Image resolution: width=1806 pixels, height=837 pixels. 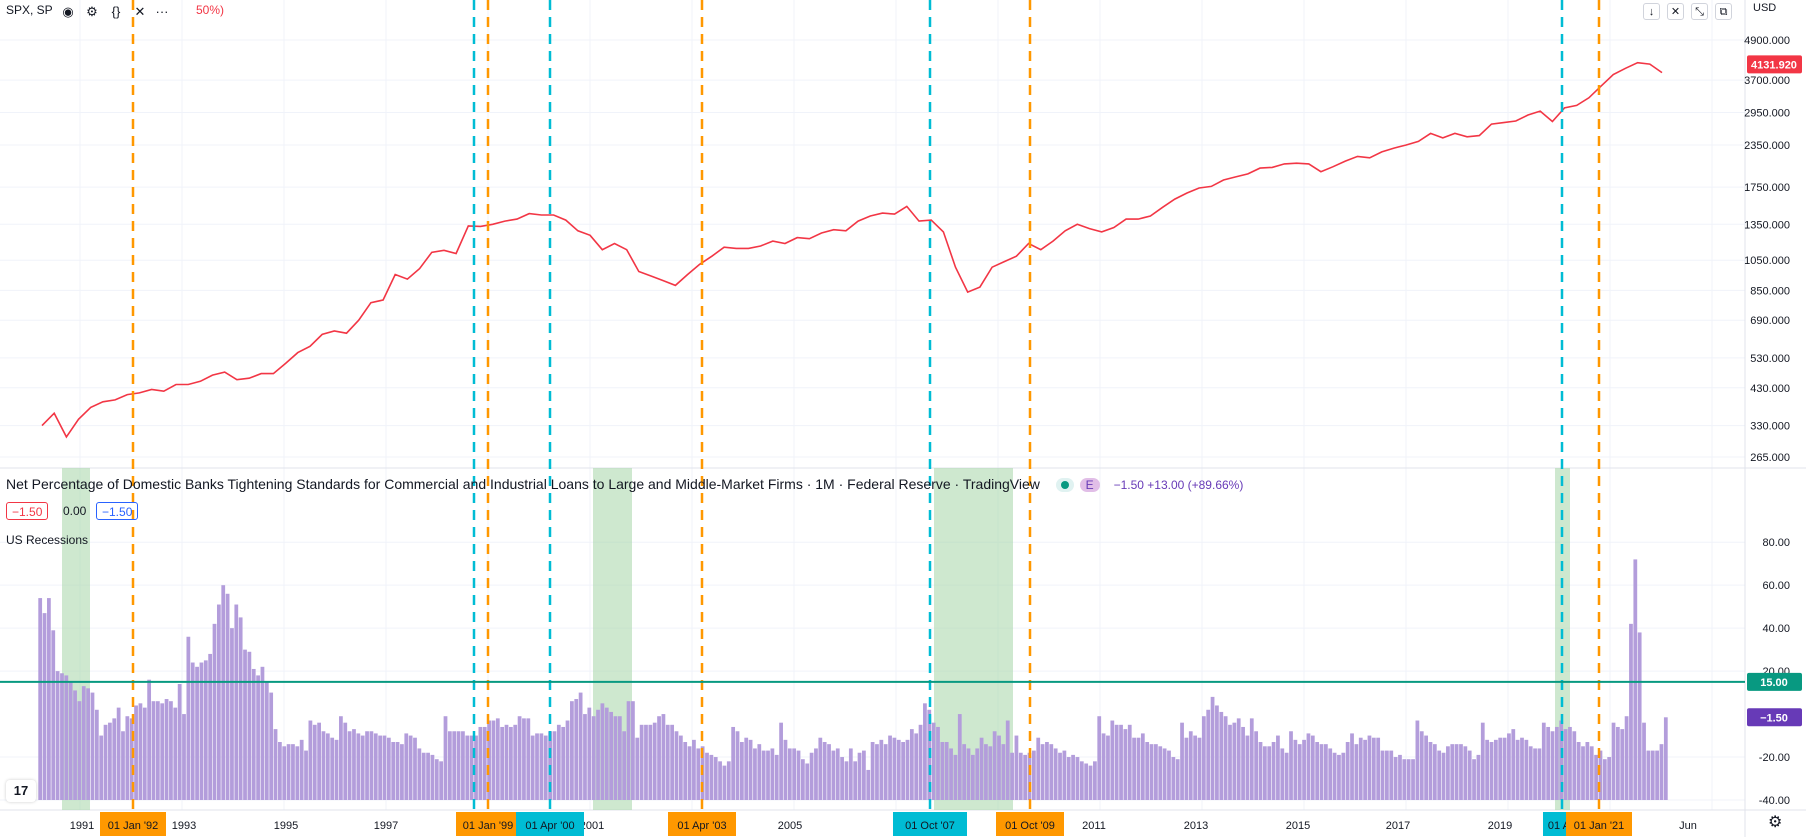 What do you see at coordinates (47, 540) in the screenshot?
I see `recessions-label: US Recessions` at bounding box center [47, 540].